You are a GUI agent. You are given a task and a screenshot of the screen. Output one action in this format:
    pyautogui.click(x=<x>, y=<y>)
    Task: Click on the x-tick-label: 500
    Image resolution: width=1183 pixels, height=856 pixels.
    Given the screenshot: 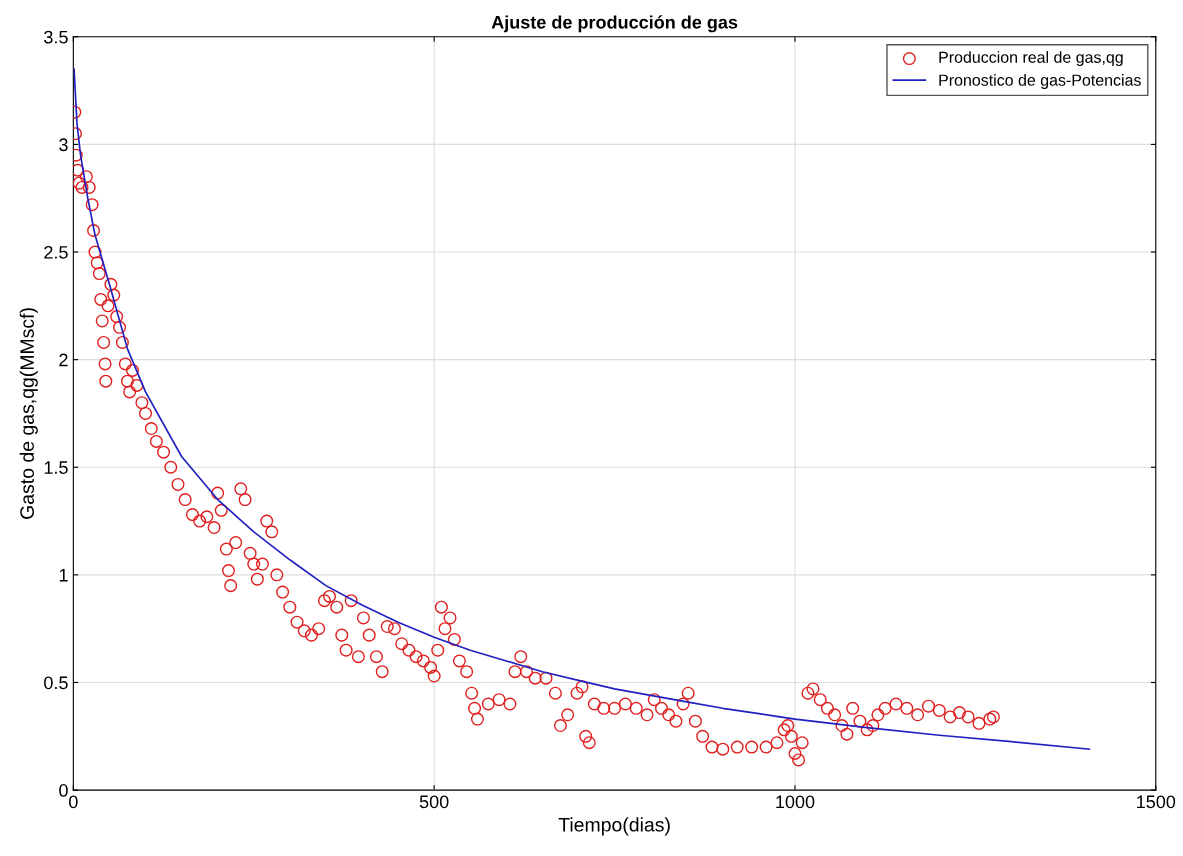 What is the action you would take?
    pyautogui.click(x=434, y=802)
    